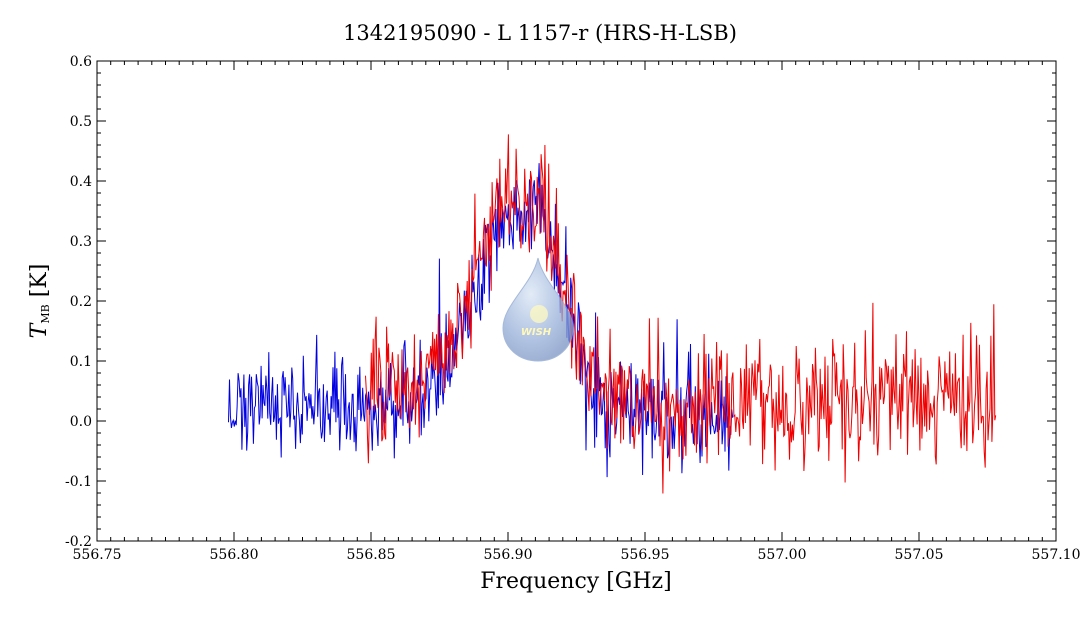  I want to click on y-tick-label: -0.2, so click(78, 542).